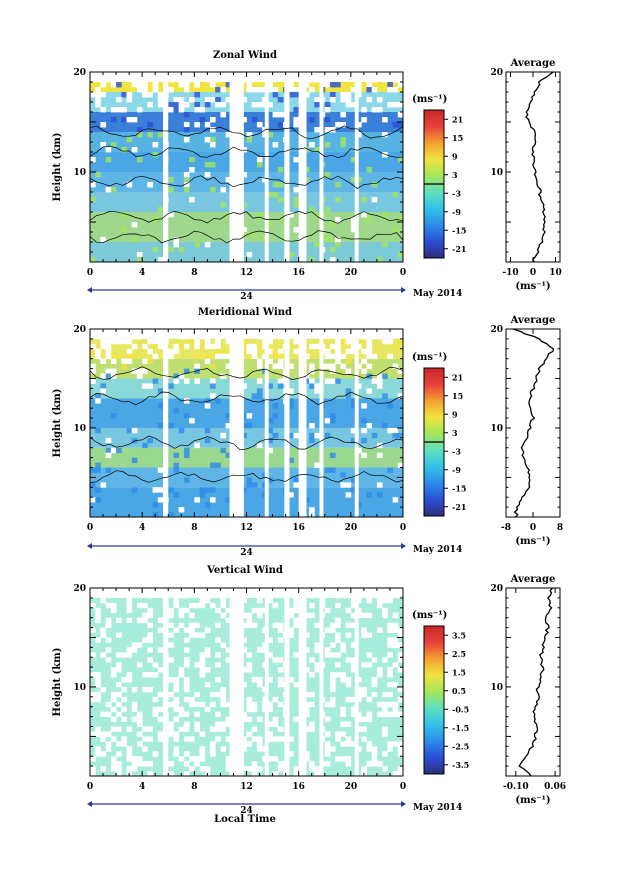 The height and width of the screenshot is (873, 617). What do you see at coordinates (460, 765) in the screenshot?
I see `vertical-wind-colorbar-tick: -3.5` at bounding box center [460, 765].